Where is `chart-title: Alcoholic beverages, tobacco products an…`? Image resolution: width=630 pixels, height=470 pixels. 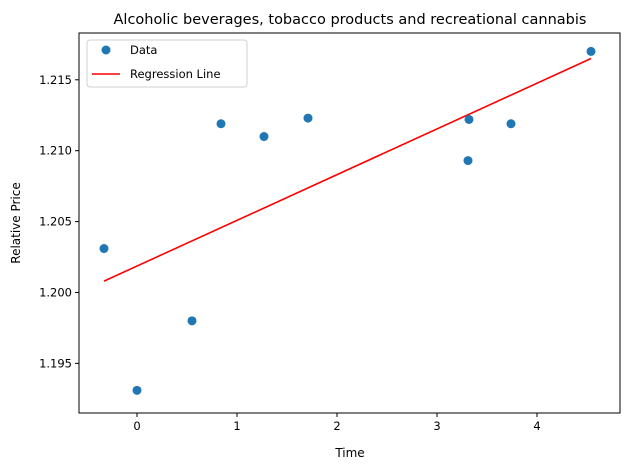 chart-title: Alcoholic beverages, tobacco products an… is located at coordinates (350, 20).